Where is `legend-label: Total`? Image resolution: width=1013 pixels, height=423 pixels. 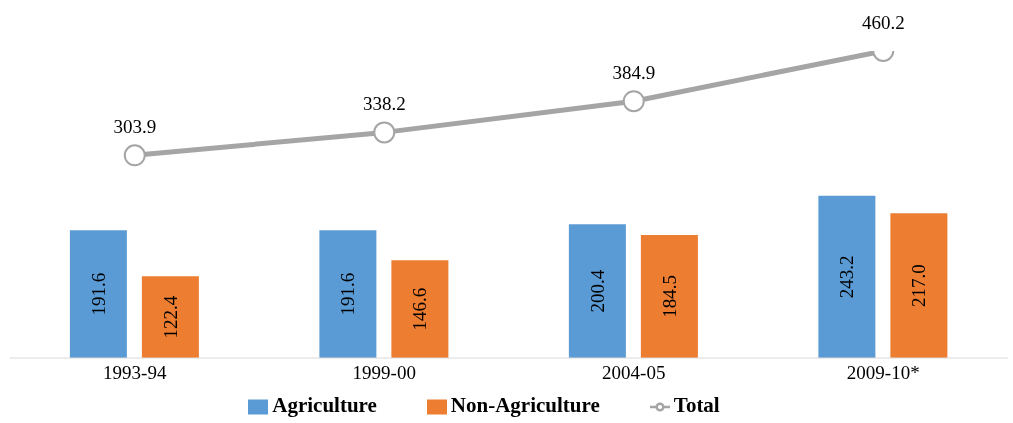
legend-label: Total is located at coordinates (696, 405).